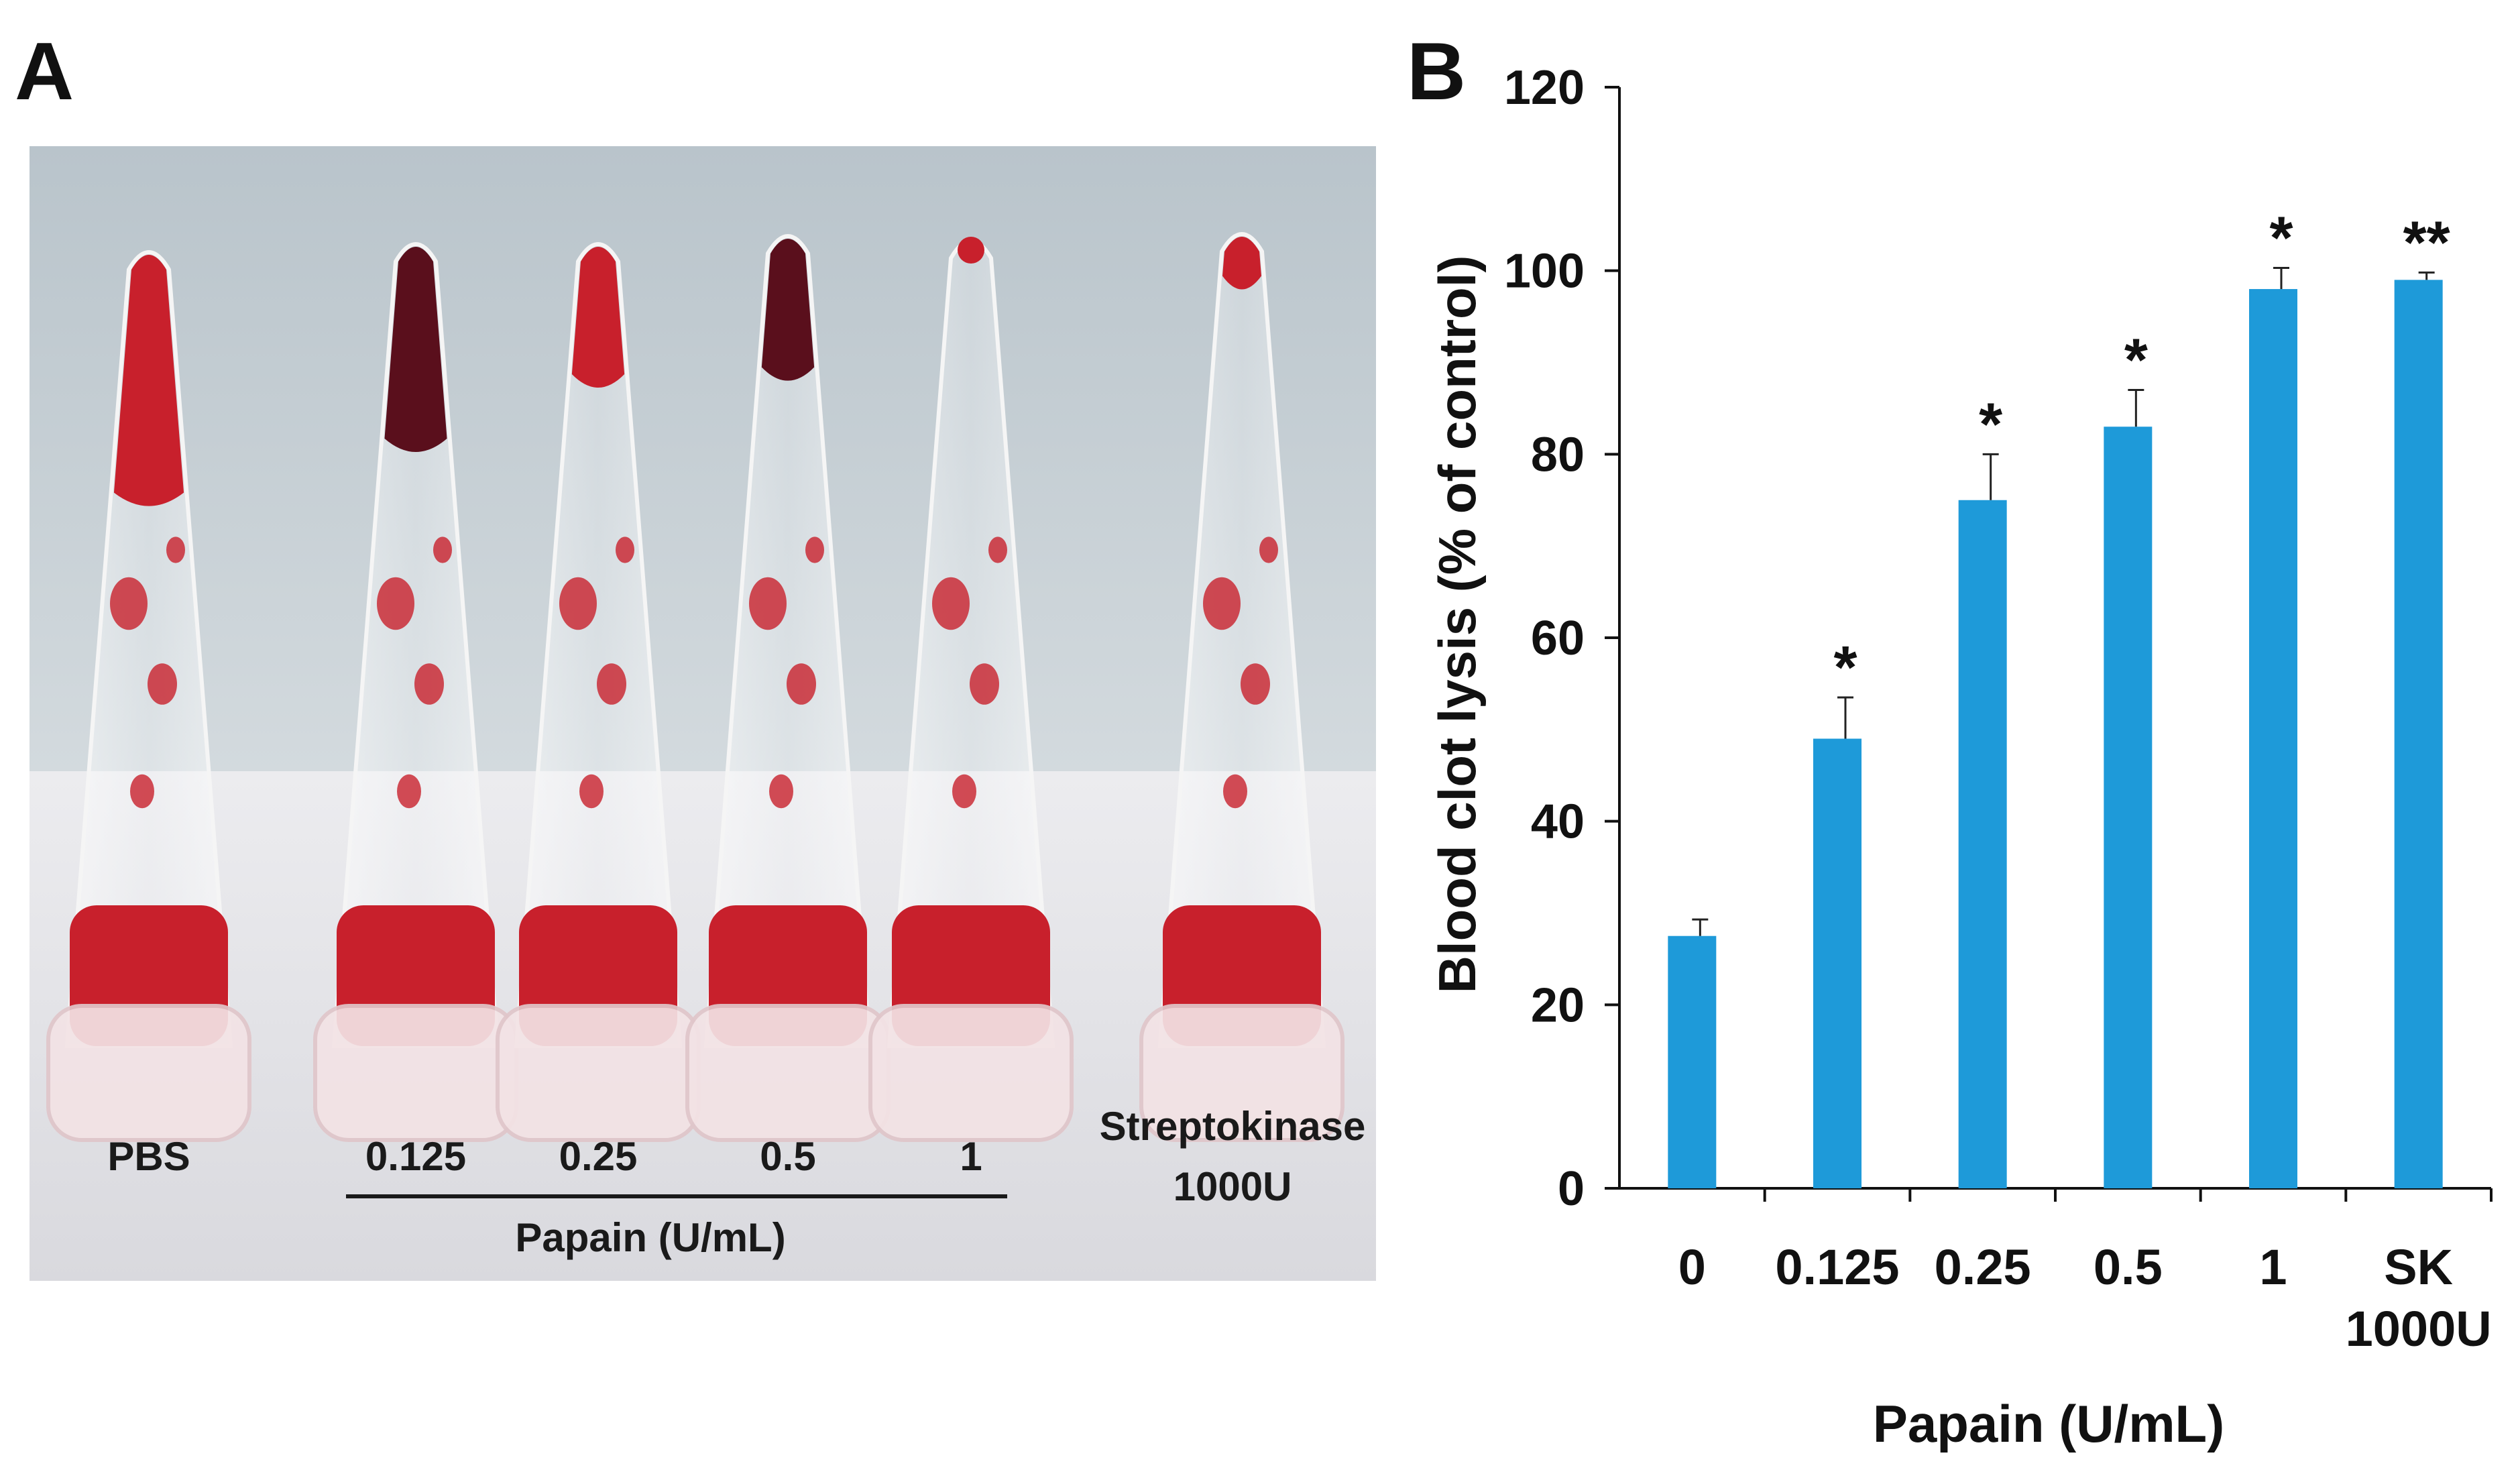 Image resolution: width=2520 pixels, height=1478 pixels. What do you see at coordinates (650, 1237) in the screenshot?
I see `papain-group-label: Papain (U/mL)` at bounding box center [650, 1237].